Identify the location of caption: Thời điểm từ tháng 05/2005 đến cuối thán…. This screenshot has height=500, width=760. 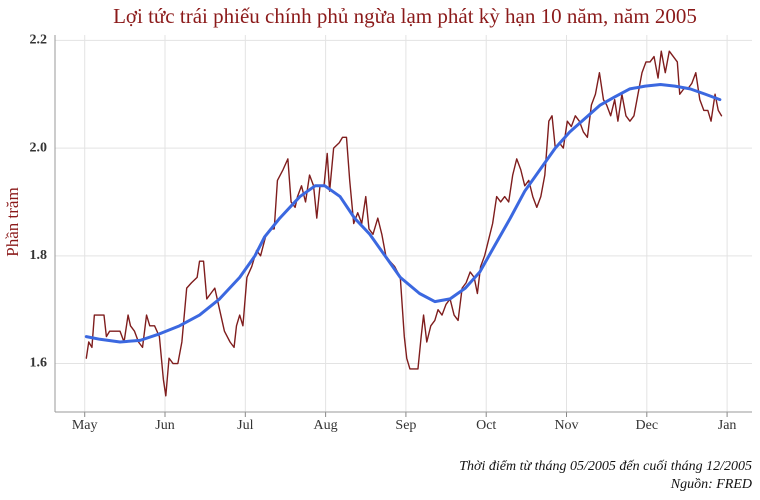
(605, 466).